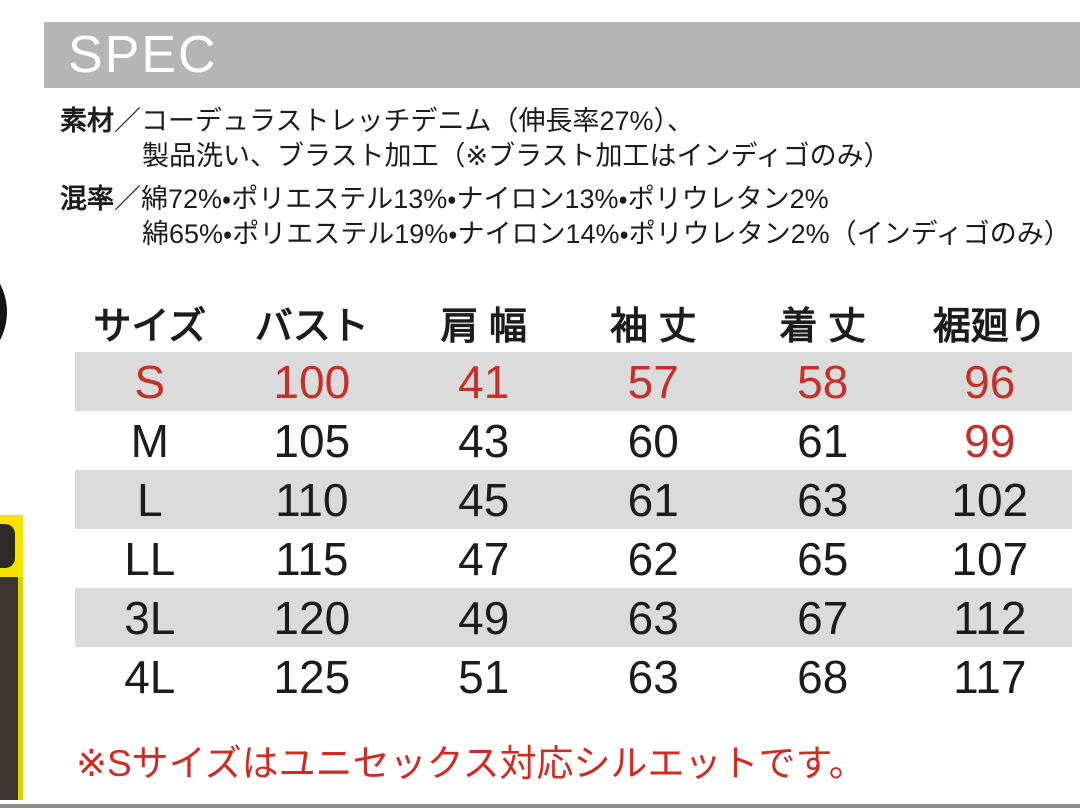 The image size is (1080, 811). What do you see at coordinates (312, 381) in the screenshot?
I see `cell-bust: 100` at bounding box center [312, 381].